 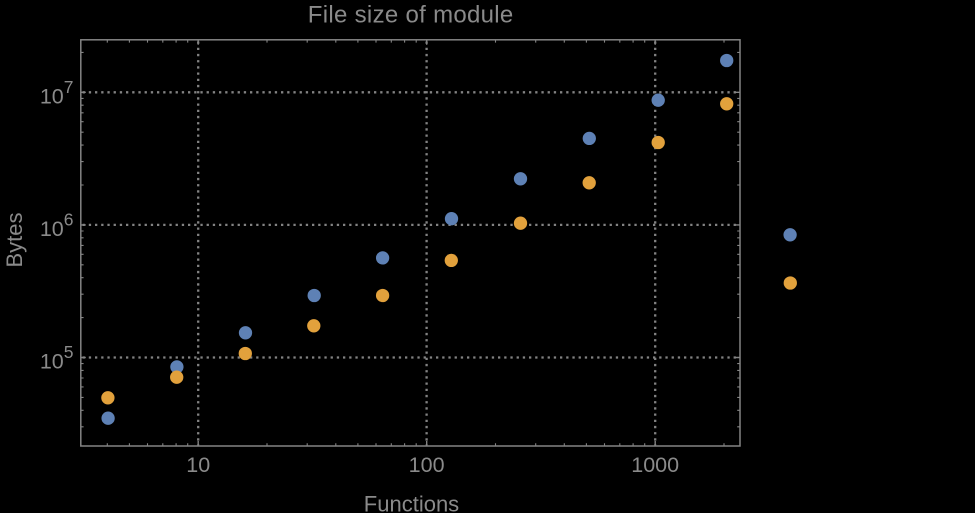 I want to click on svg-text: 100, so click(x=427, y=465).